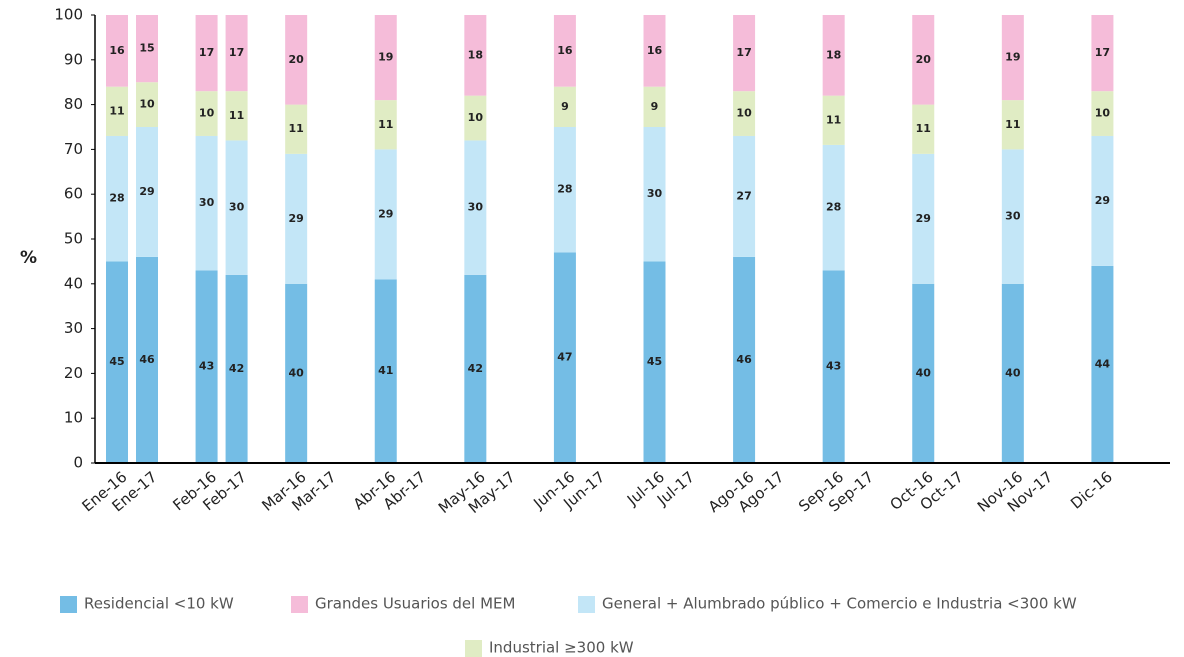 This screenshot has width=1184, height=657. I want to click on value-label: 44, so click(1103, 363).